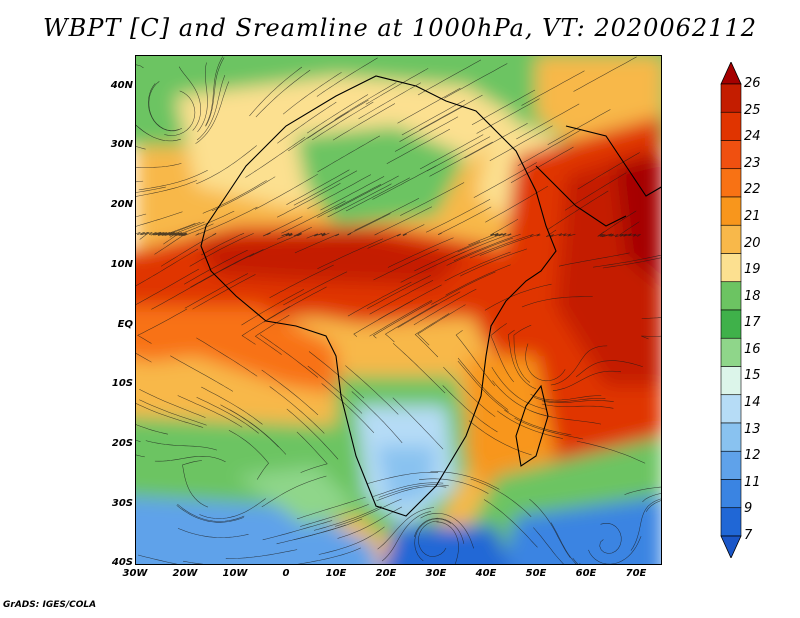 Image resolution: width=800 pixels, height=618 pixels. Describe the element at coordinates (752, 482) in the screenshot. I see `colorbar-tick-label: 11` at that location.